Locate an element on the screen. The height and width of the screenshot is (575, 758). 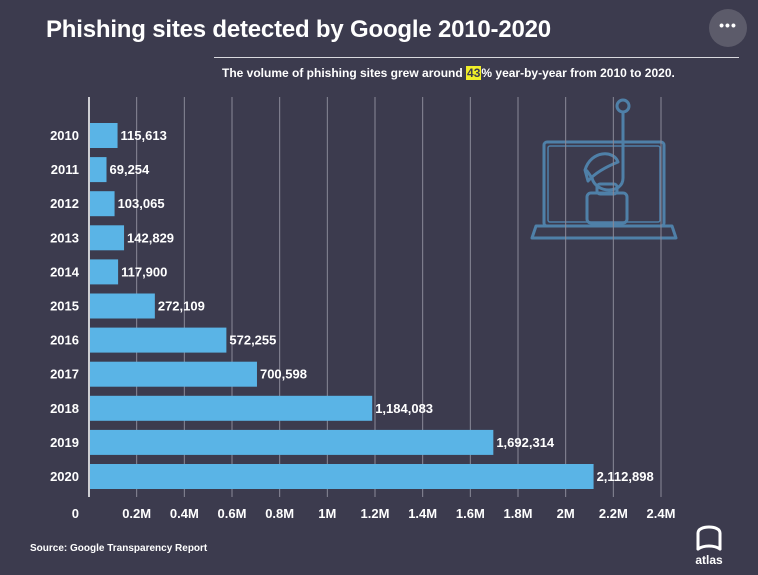
atlas-logo: atlas is located at coordinates (709, 546).